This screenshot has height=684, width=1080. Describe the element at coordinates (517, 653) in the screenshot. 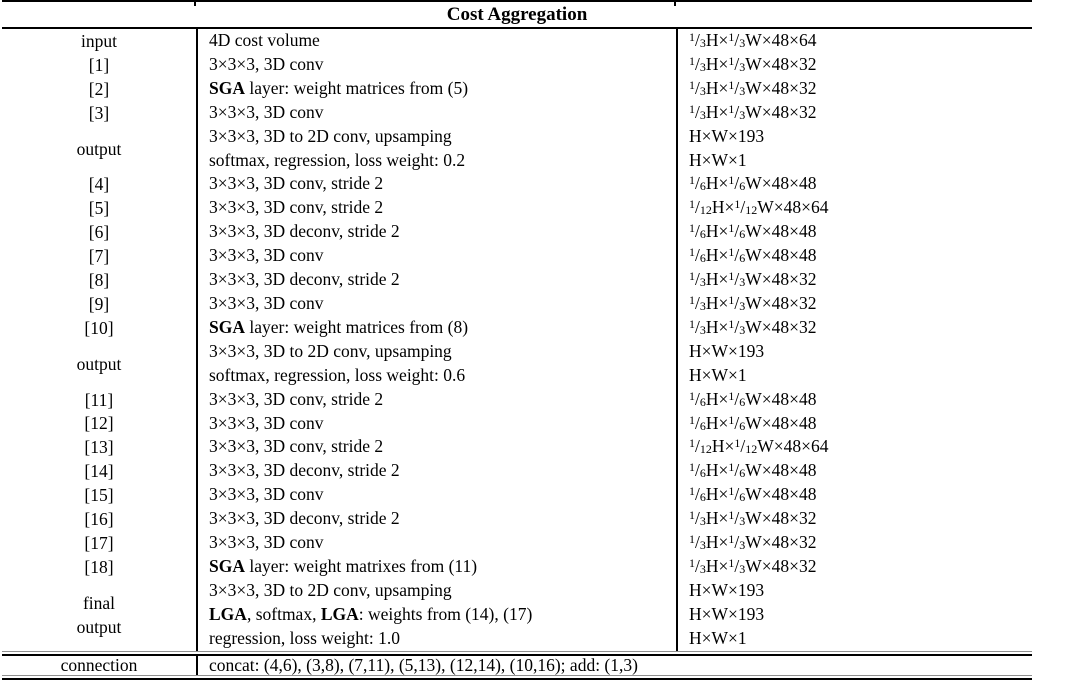

I see `rule-above-connection-row` at that location.